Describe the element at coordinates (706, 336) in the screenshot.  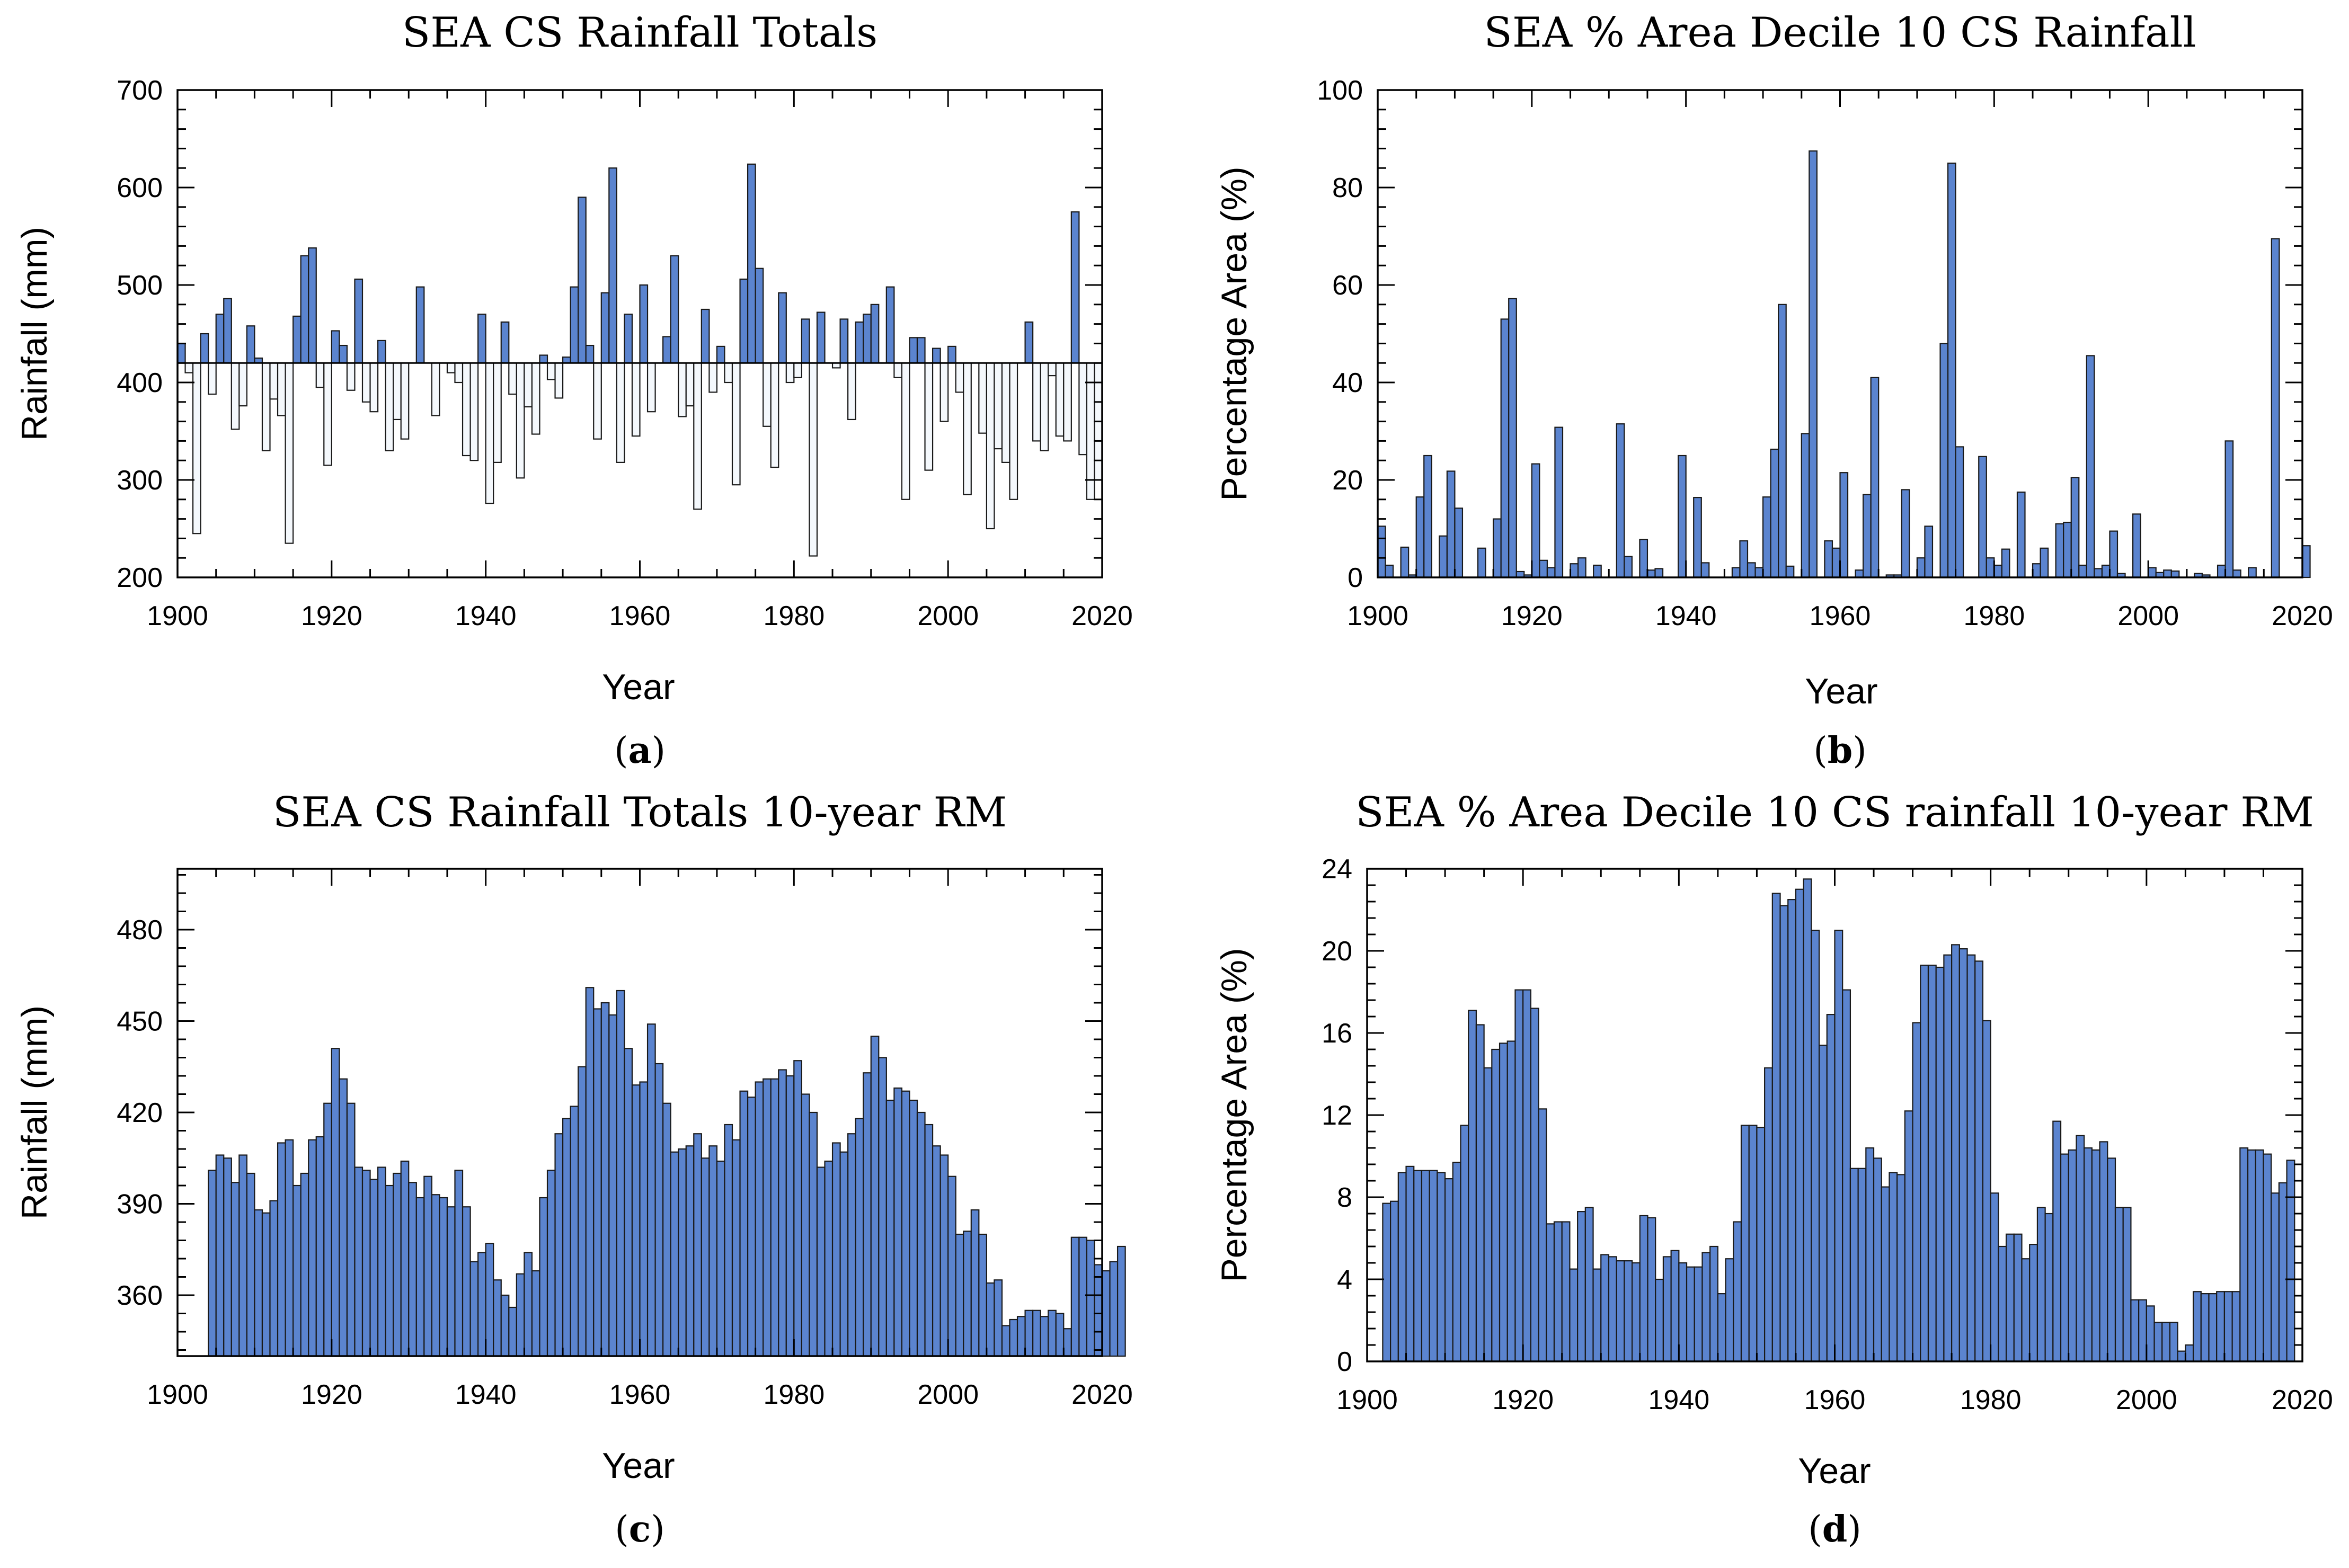
I see `bar-1968` at that location.